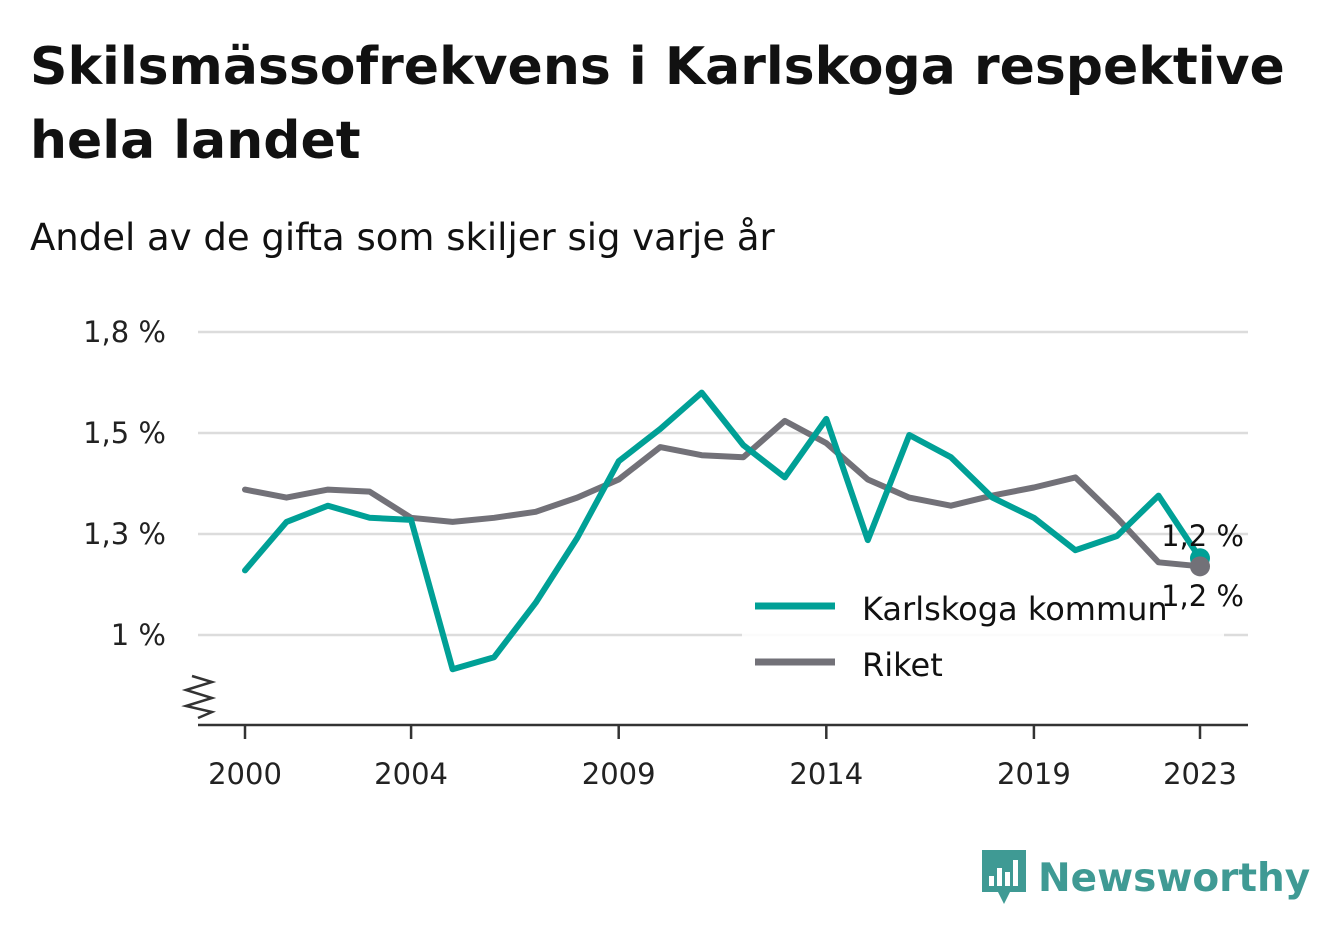 Image resolution: width=1322 pixels, height=939 pixels. What do you see at coordinates (245, 774) in the screenshot?
I see `x-tick-label: 2000` at bounding box center [245, 774].